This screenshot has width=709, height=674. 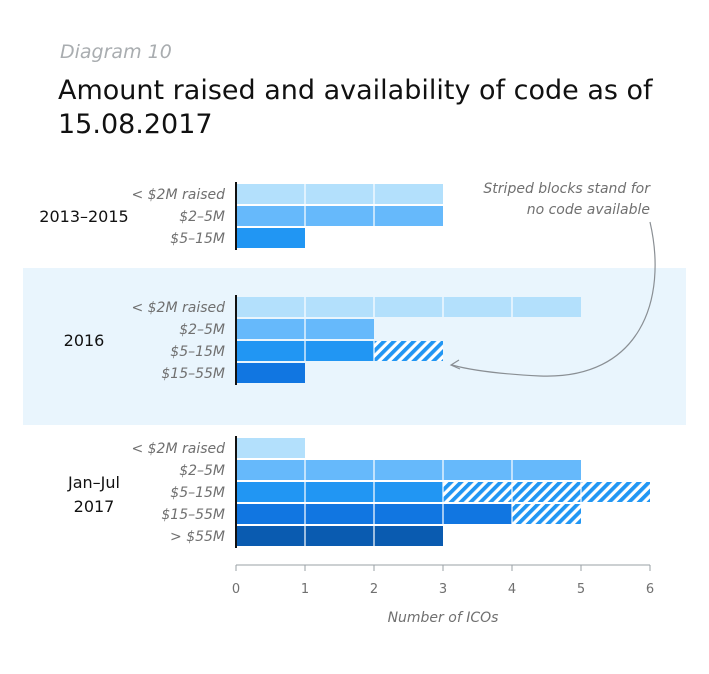 What do you see at coordinates (512, 589) in the screenshot?
I see `x-tick-label: 4` at bounding box center [512, 589].